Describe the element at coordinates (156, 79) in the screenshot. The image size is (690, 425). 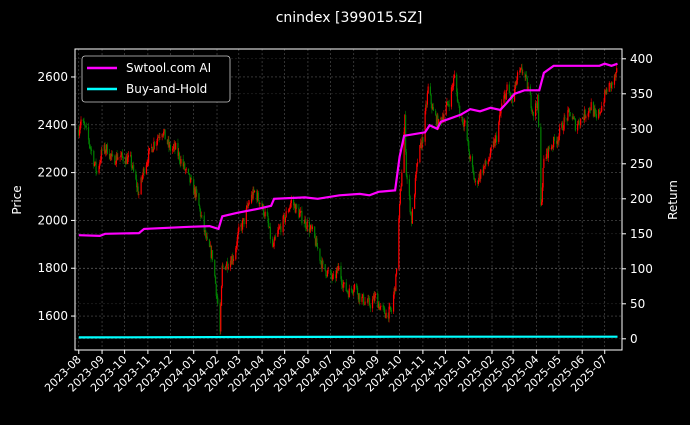
I see `legend-box` at that location.